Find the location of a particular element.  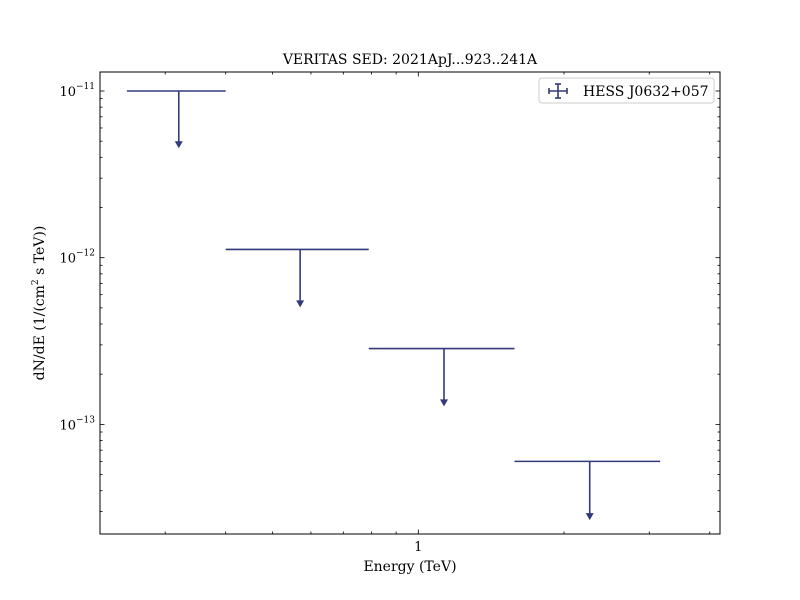

legend: HESS J0632+057 is located at coordinates (626, 90).